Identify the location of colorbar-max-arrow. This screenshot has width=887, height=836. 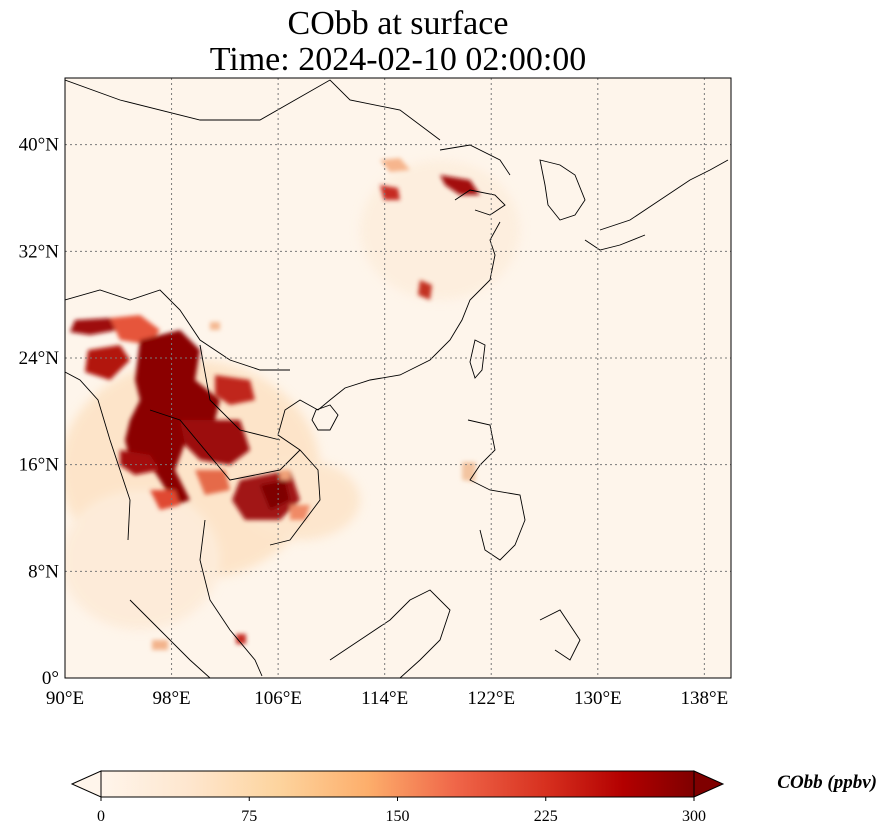
(709, 784).